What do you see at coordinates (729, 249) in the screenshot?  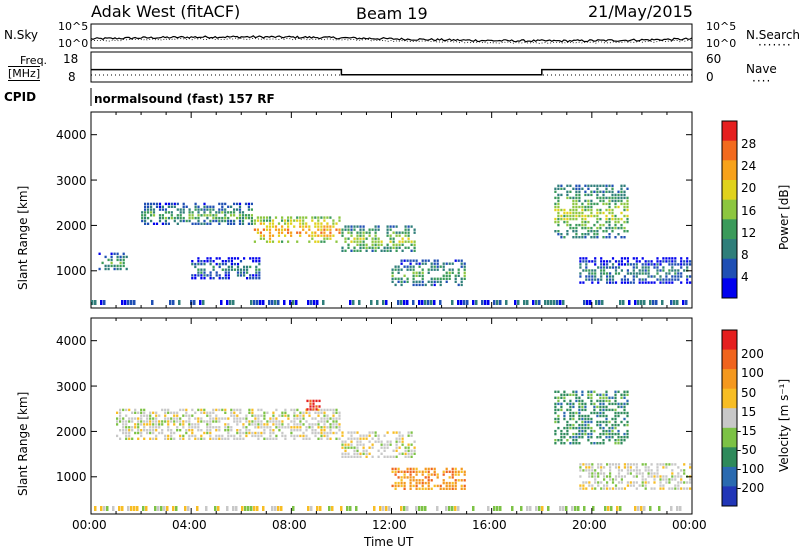 I see `power-cbar-segment` at bounding box center [729, 249].